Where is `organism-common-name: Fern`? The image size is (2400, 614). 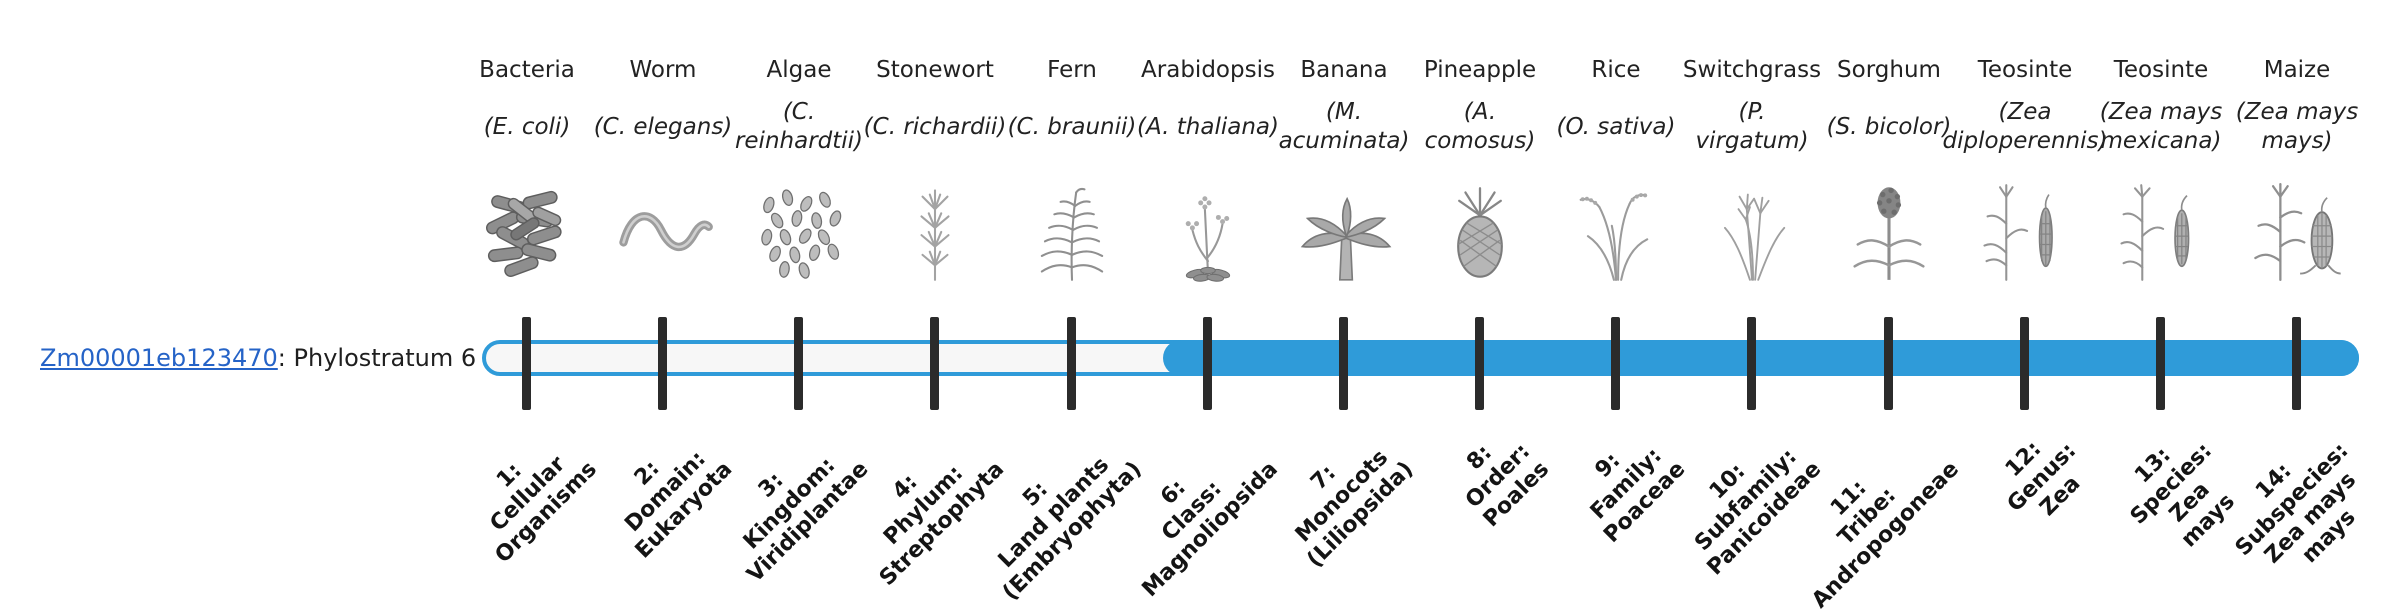 organism-common-name: Fern is located at coordinates (1072, 70).